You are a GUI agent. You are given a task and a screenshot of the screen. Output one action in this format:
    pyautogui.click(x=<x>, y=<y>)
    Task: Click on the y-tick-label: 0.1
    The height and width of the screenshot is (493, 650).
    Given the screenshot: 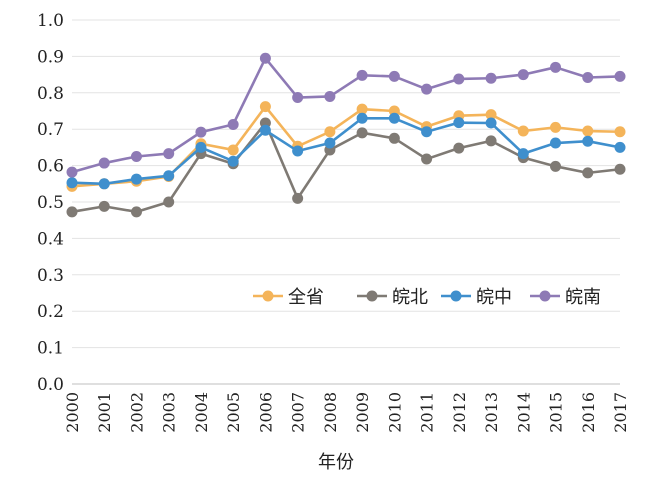 What is the action you would take?
    pyautogui.click(x=50, y=349)
    